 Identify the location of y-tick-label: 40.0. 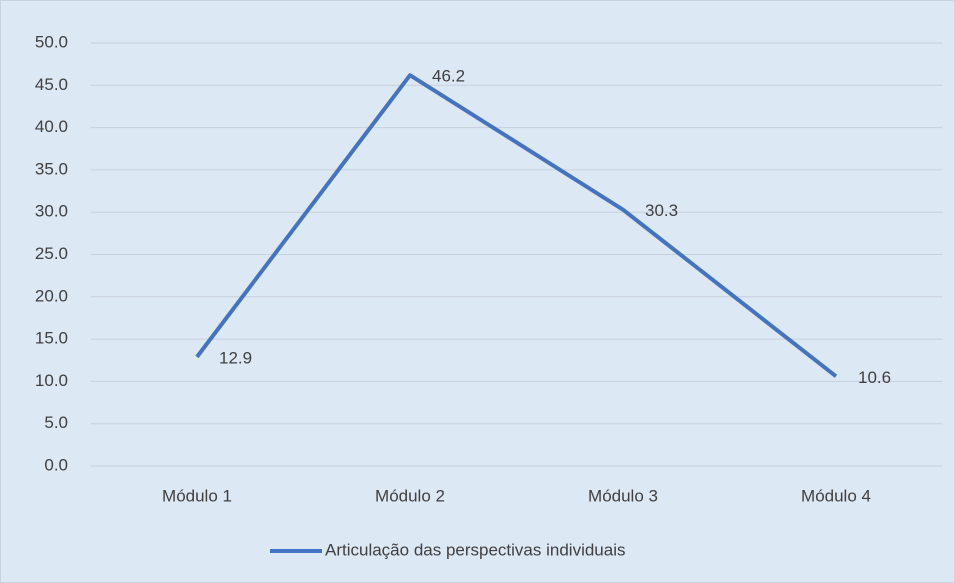
(51, 126).